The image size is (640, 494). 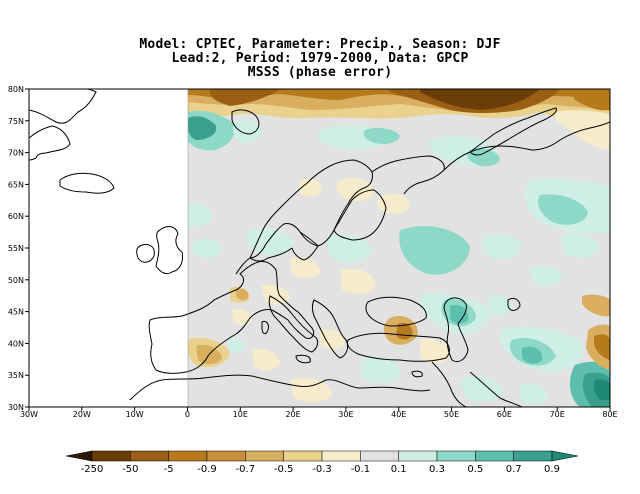 What do you see at coordinates (187, 414) in the screenshot?
I see `lon-tick-label: 0` at bounding box center [187, 414].